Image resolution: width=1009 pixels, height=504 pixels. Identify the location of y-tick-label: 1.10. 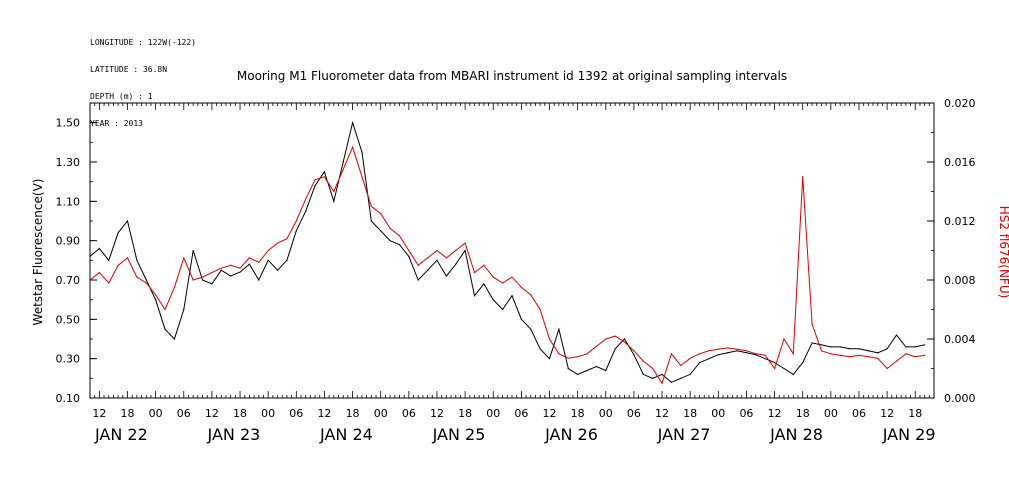
(68, 201).